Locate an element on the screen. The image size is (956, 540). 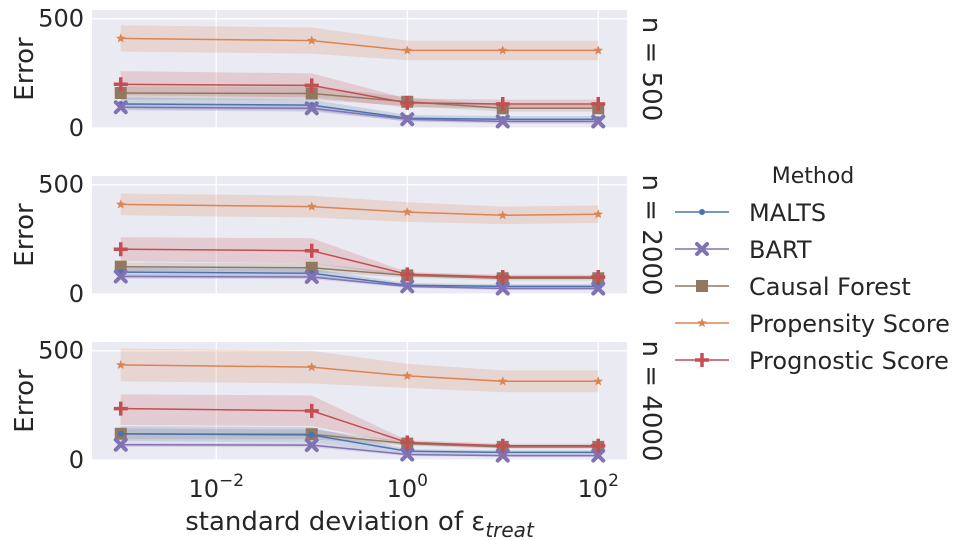
x-tick-label: 10² is located at coordinates (598, 487).